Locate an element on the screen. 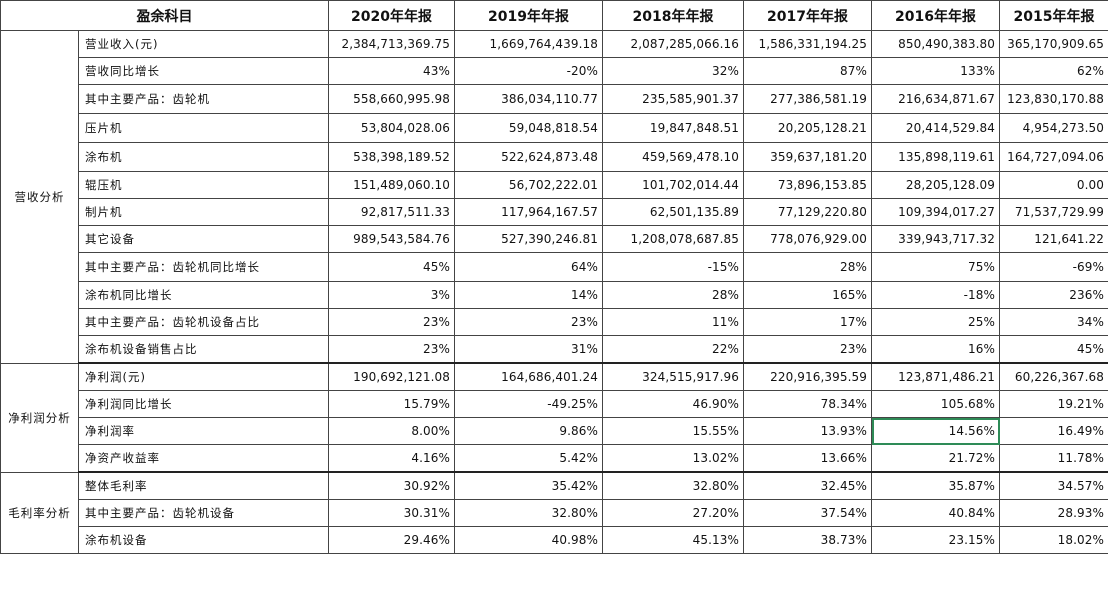 The width and height of the screenshot is (1108, 592). selected-cell: 14.56% is located at coordinates (935, 431).